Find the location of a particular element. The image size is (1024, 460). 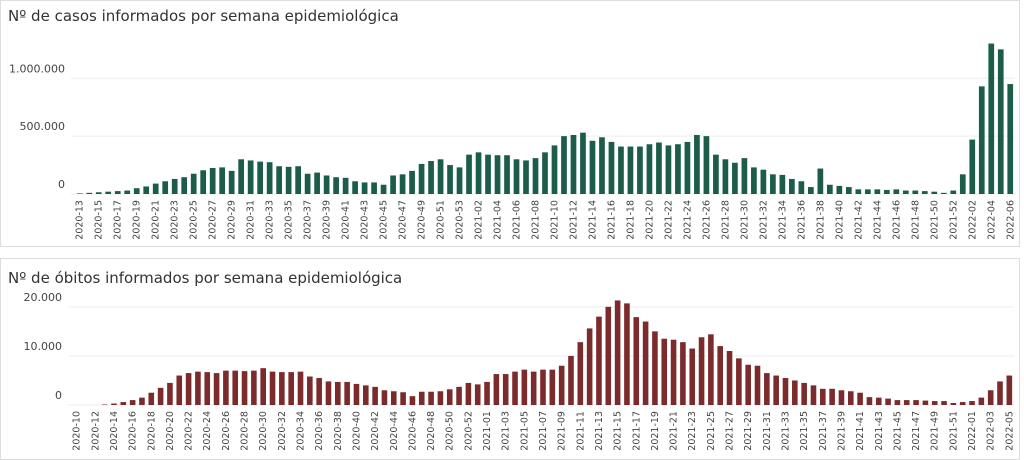

x-tick-label: 2021-14 is located at coordinates (592, 220).